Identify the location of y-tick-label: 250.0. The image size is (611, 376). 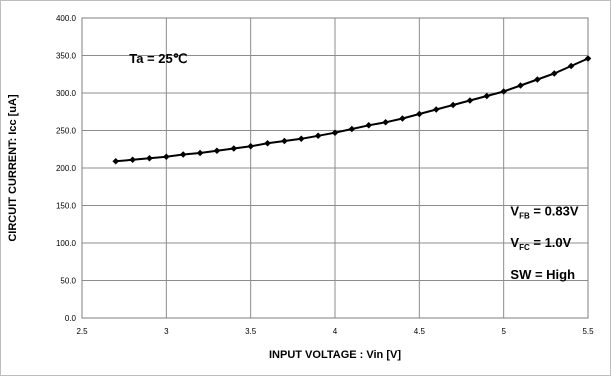
(66, 131).